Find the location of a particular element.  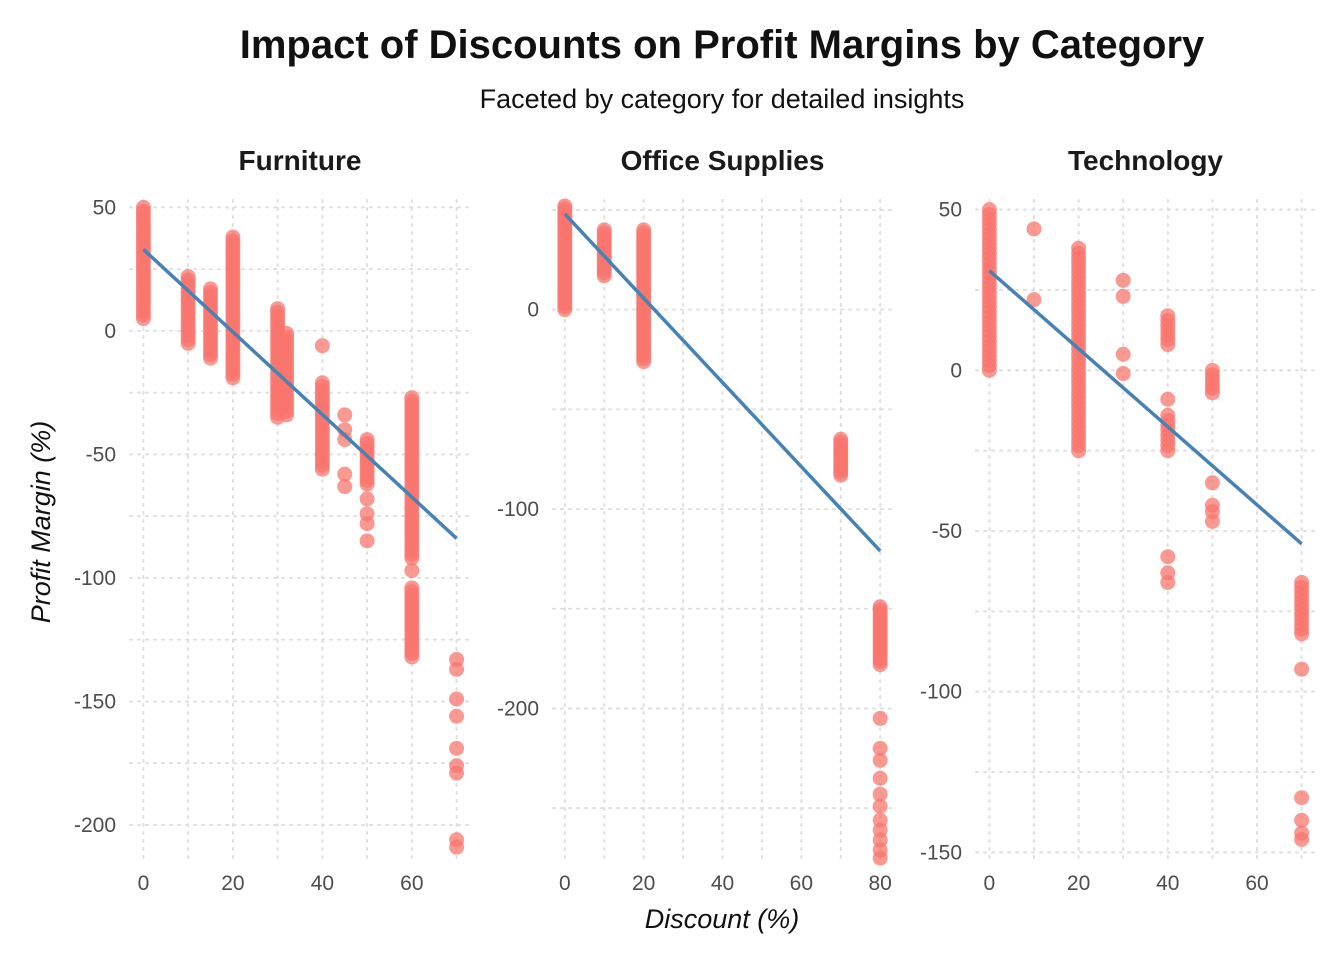

y-axis-title: Profit Margin (%) is located at coordinates (41, 522).